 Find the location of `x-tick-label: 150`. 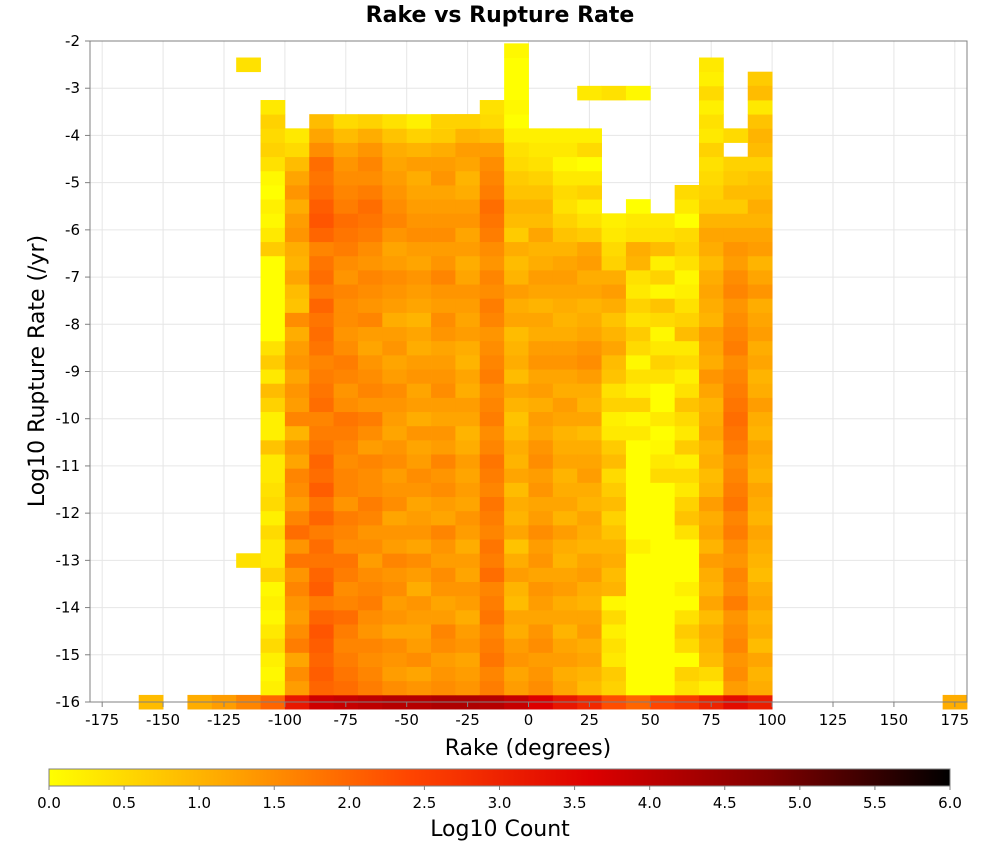

x-tick-label: 150 is located at coordinates (894, 720).